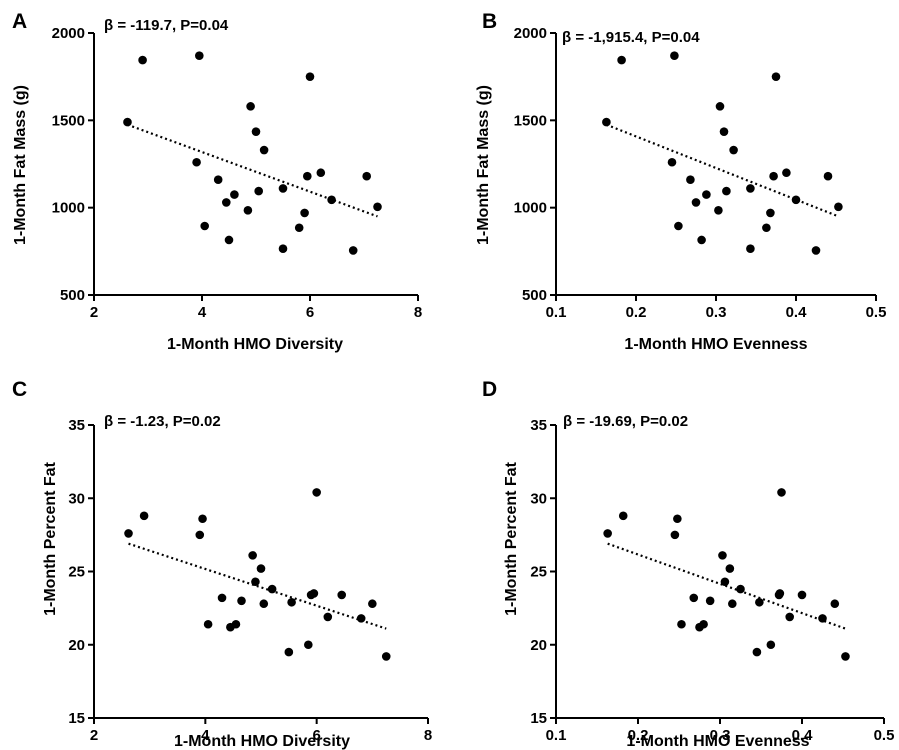 This screenshot has height=750, width=899. I want to click on stat-annotation-b: β = -1,915.4, P=0.04, so click(631, 37).